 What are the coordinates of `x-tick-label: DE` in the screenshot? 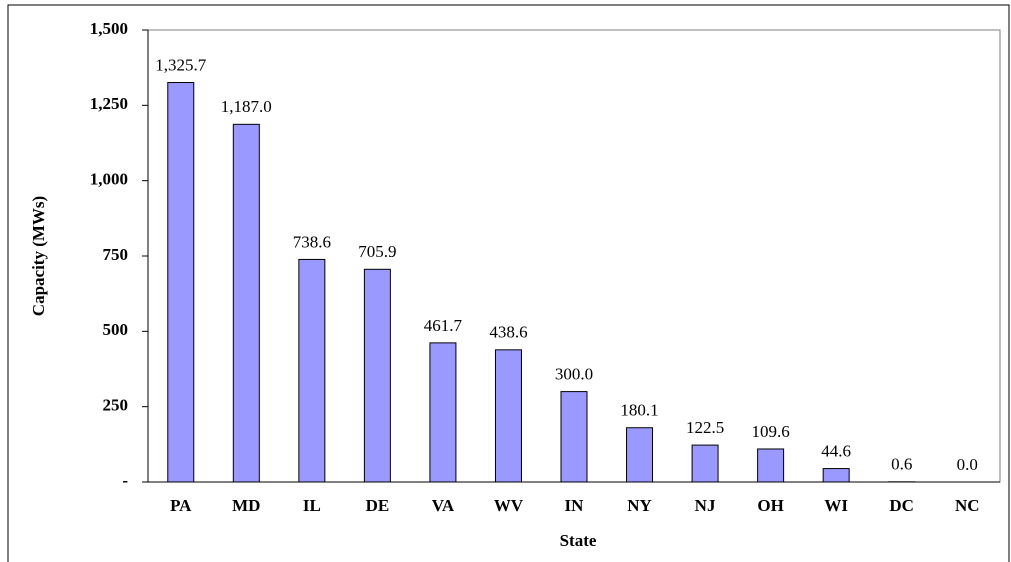 It's located at (378, 505).